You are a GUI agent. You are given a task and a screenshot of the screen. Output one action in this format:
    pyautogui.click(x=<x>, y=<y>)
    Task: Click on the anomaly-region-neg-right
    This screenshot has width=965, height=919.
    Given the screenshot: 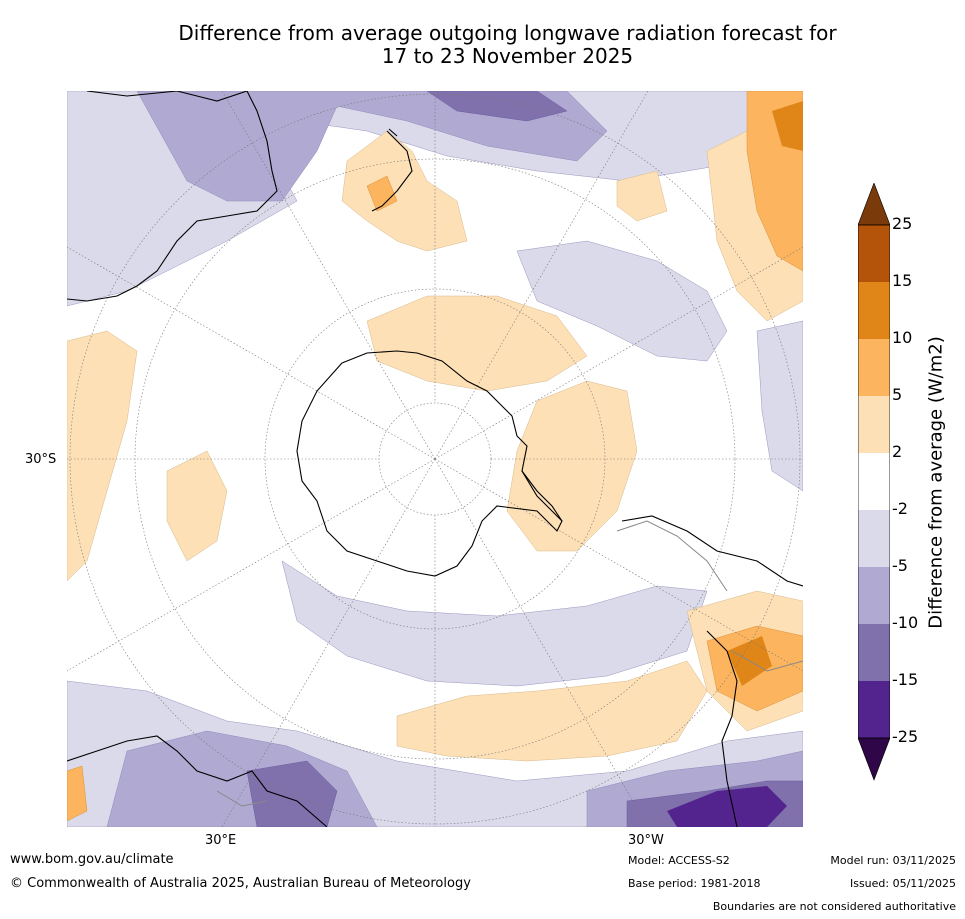 What is the action you would take?
    pyautogui.click(x=622, y=301)
    